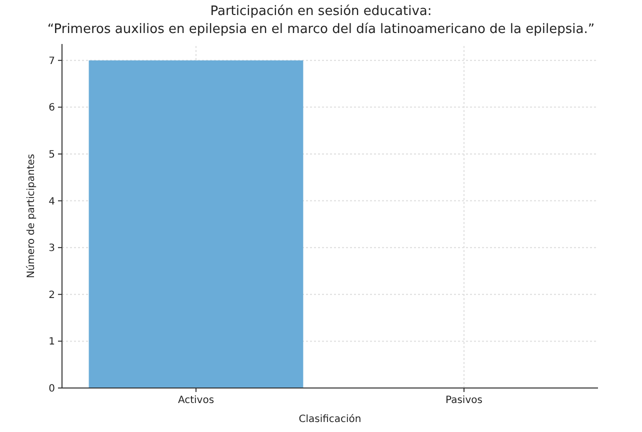 The height and width of the screenshot is (432, 642). Describe the element at coordinates (51, 389) in the screenshot. I see `y-tick-label: 0` at that location.